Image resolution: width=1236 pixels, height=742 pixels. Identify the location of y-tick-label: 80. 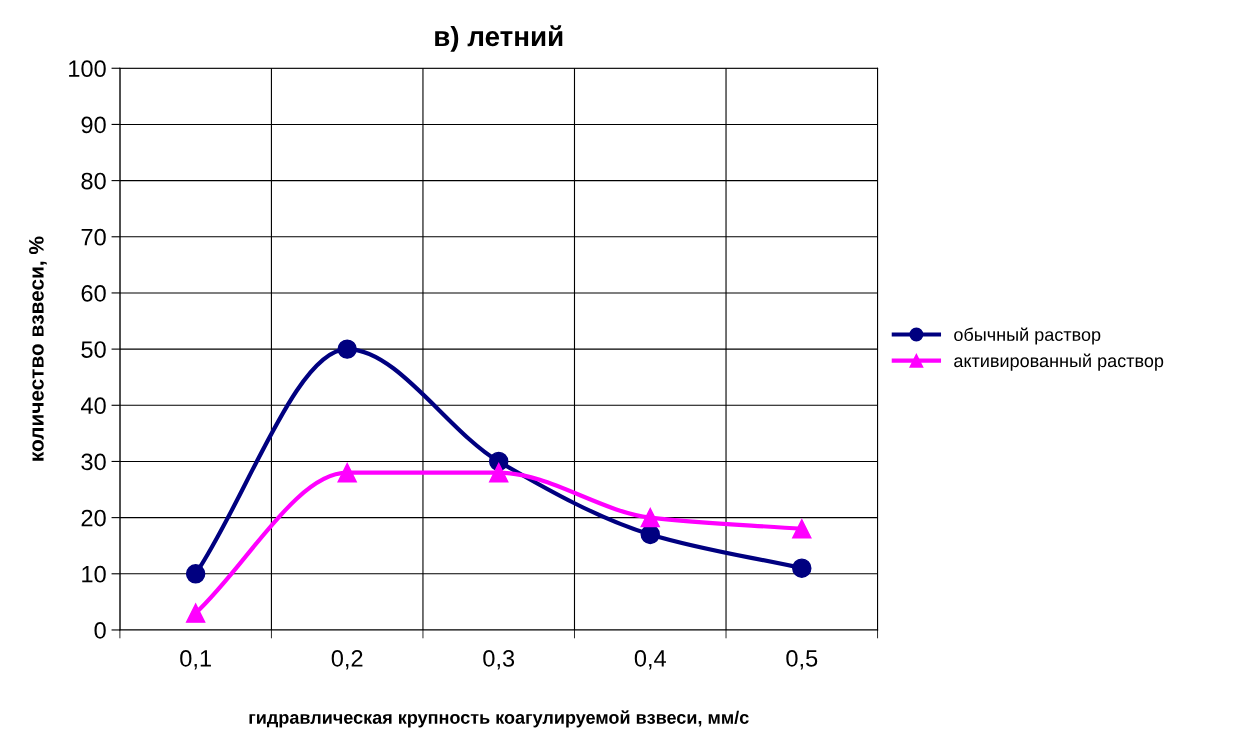
(93, 181).